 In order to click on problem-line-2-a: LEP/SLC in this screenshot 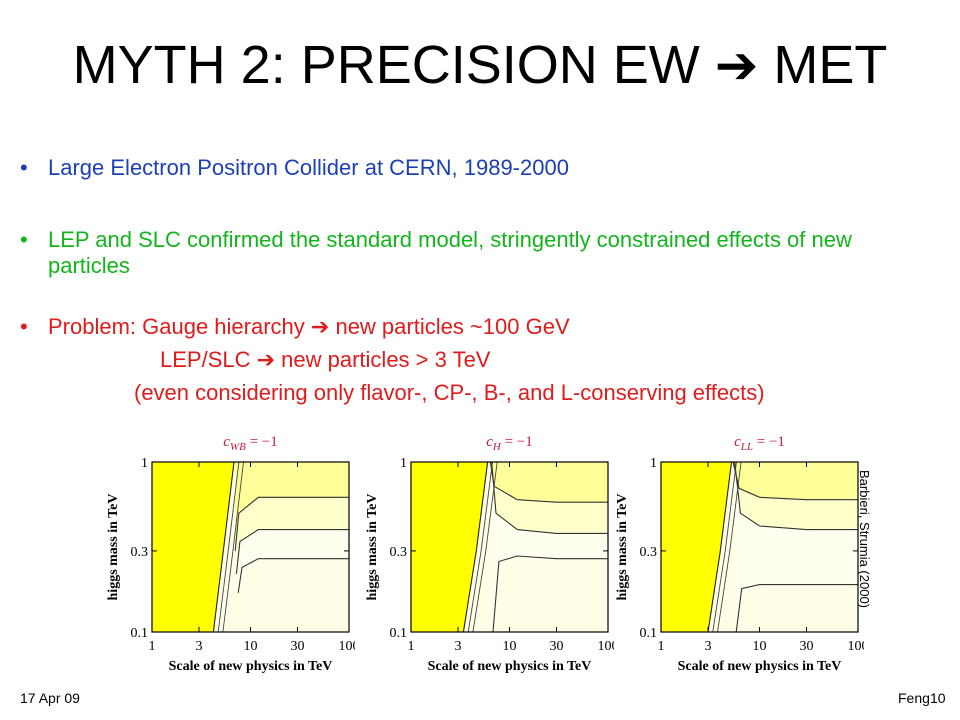, I will do `click(208, 359)`.